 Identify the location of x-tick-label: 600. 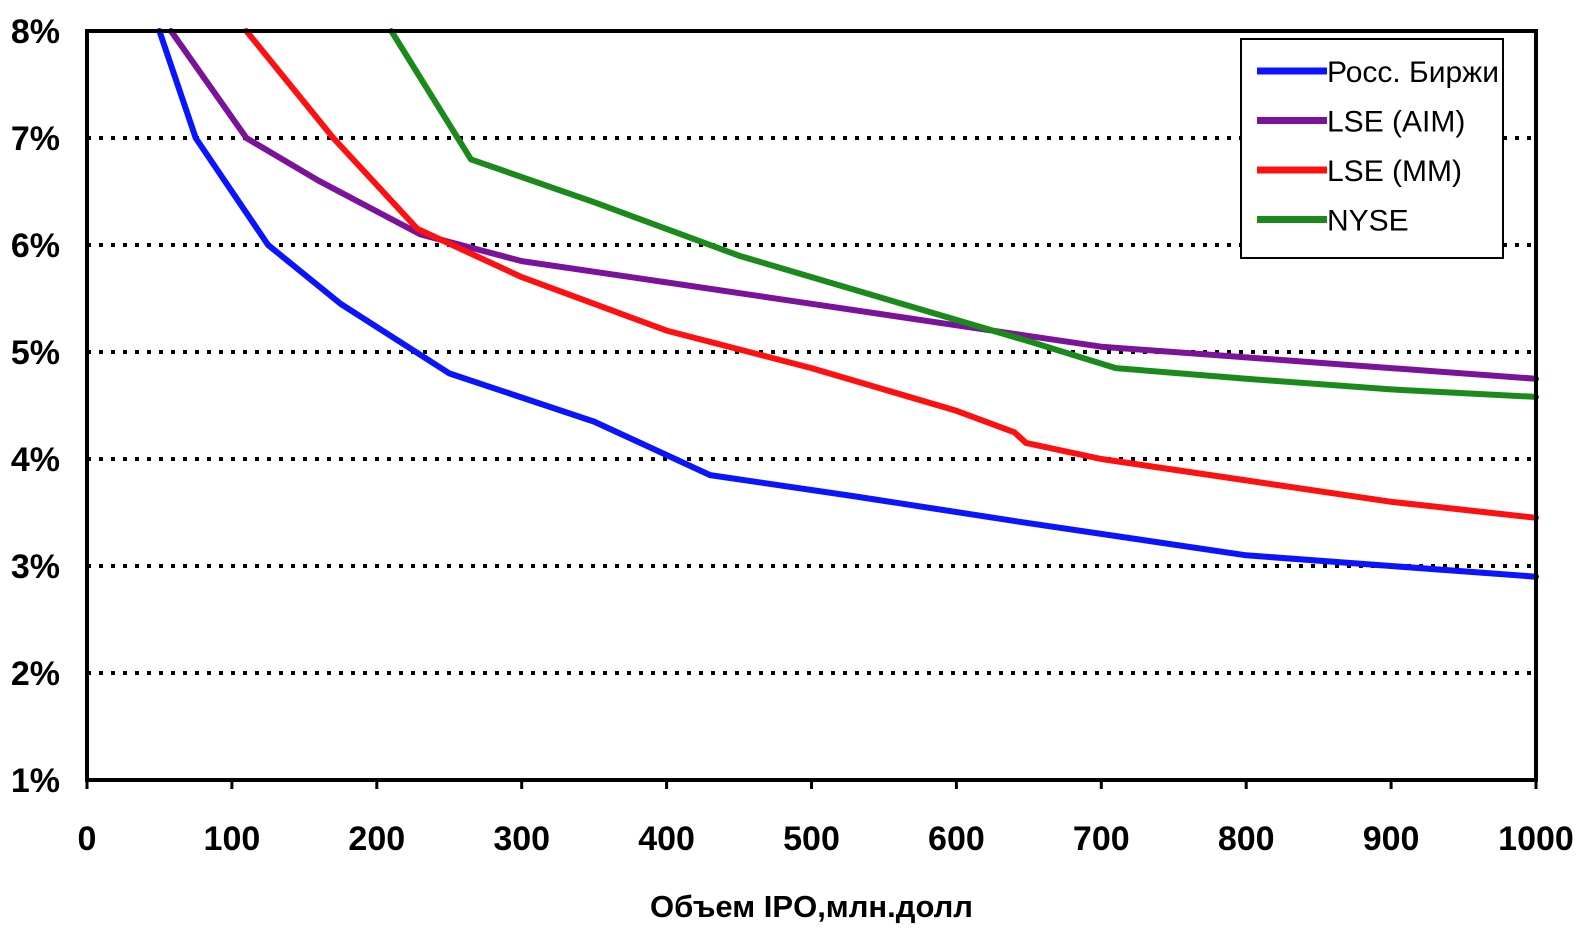
(956, 839).